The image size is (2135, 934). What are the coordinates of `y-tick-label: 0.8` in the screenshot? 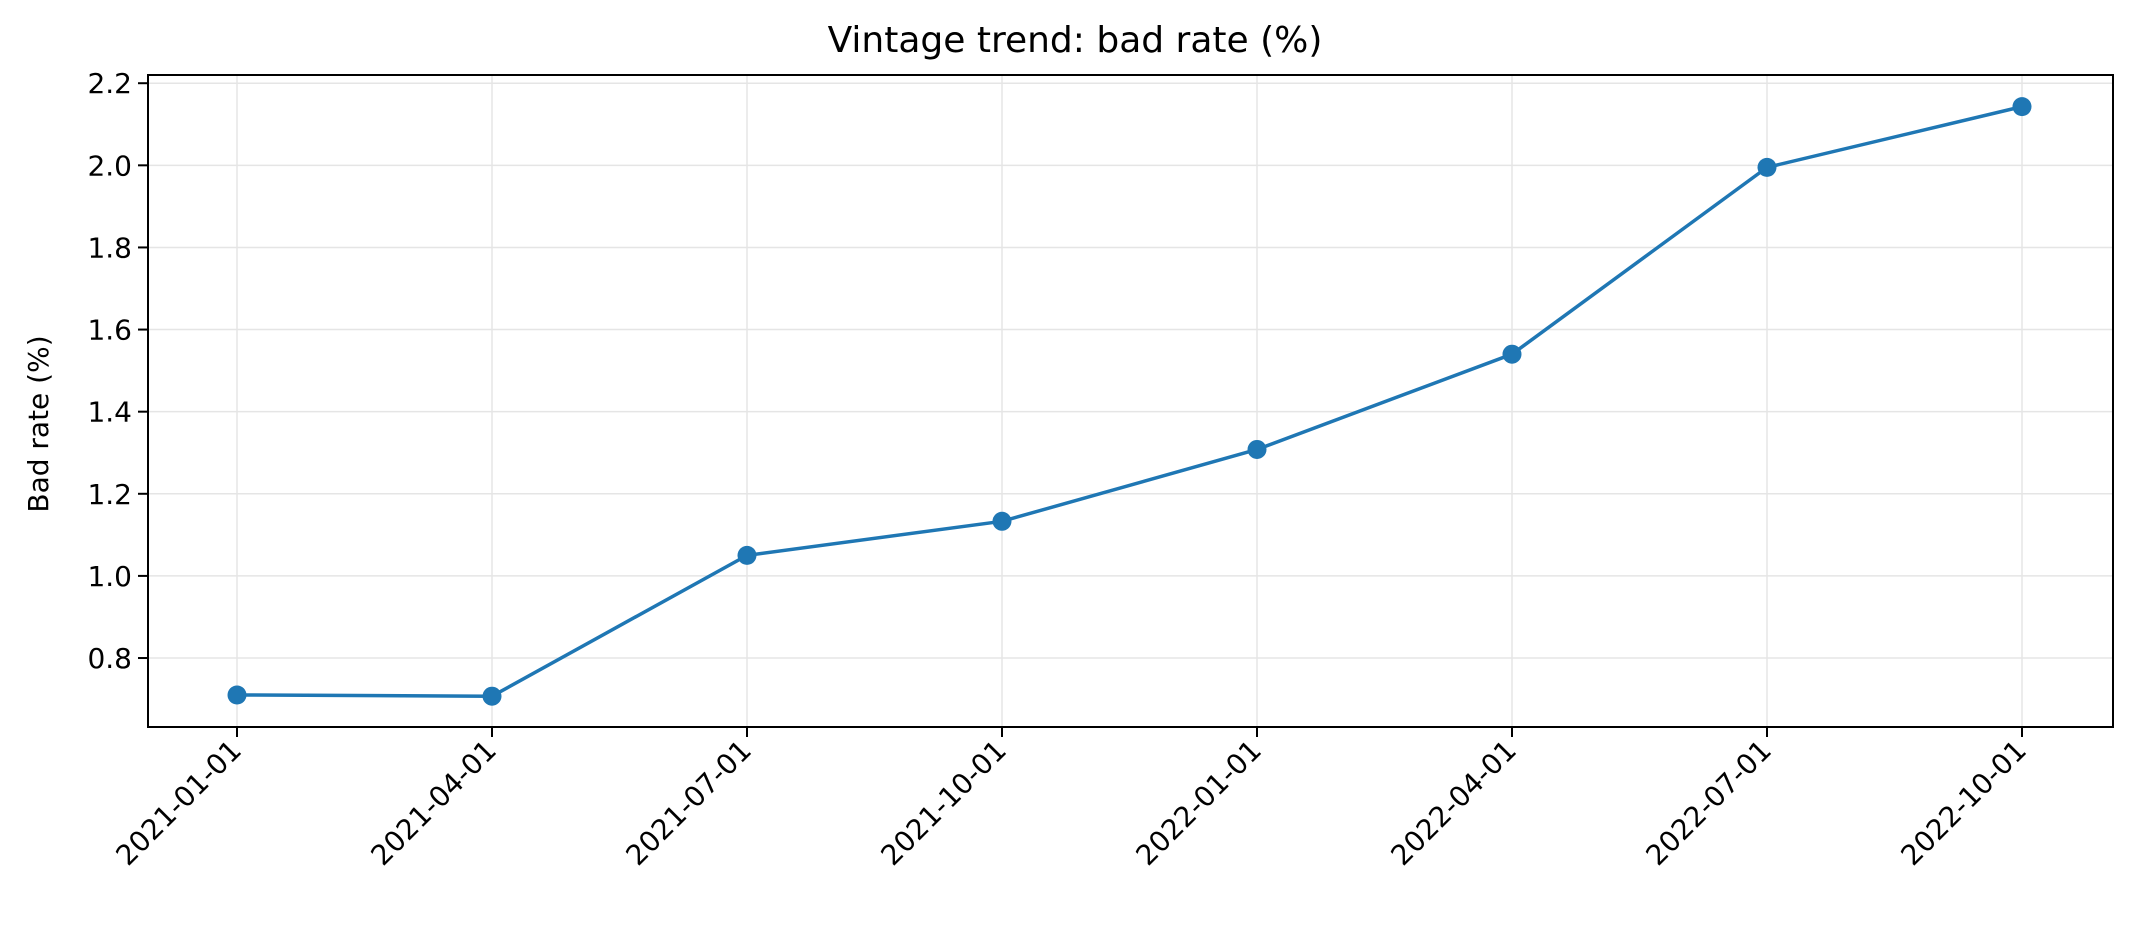 It's located at (109, 658).